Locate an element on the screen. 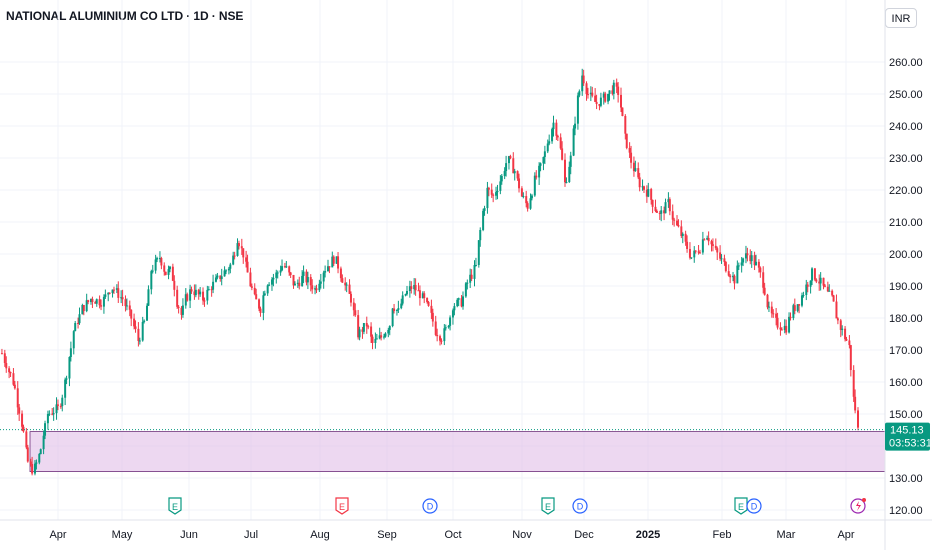 The image size is (932, 550). x-tick-label: Feb is located at coordinates (722, 535).